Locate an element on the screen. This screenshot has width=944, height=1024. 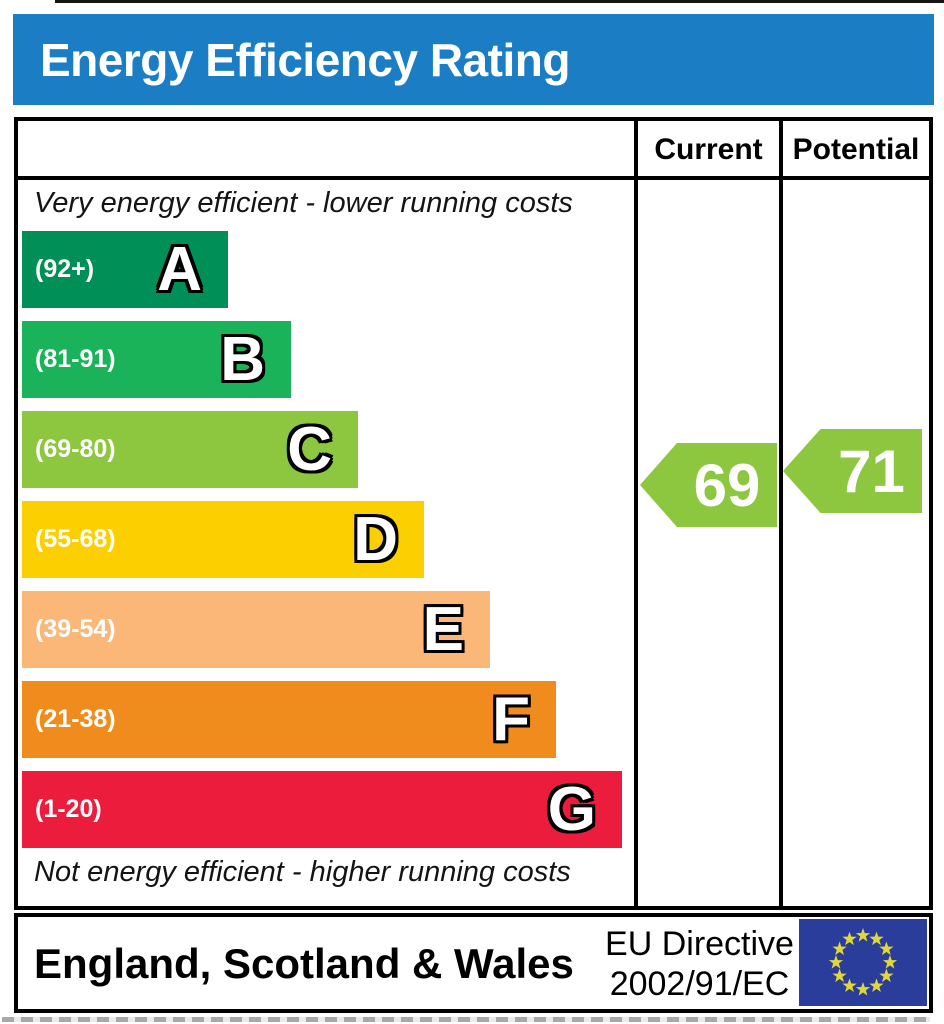
band-c-letter: C is located at coordinates (309, 449).